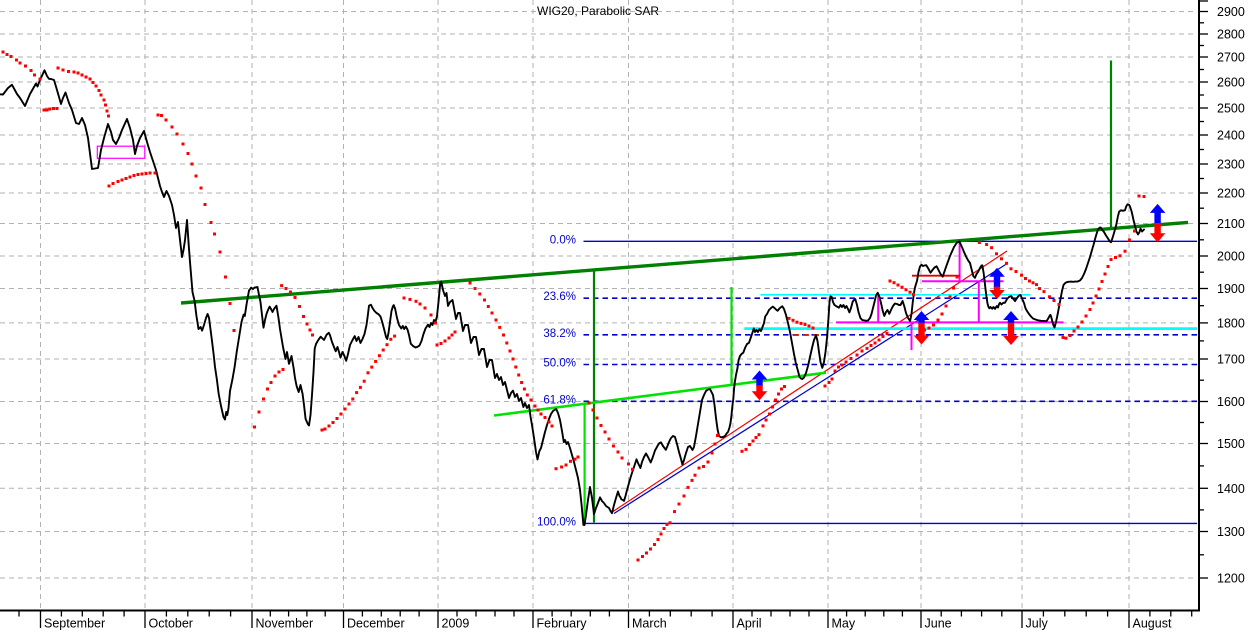 The height and width of the screenshot is (636, 1250). I want to click on svg-text: 2600, so click(1231, 83).